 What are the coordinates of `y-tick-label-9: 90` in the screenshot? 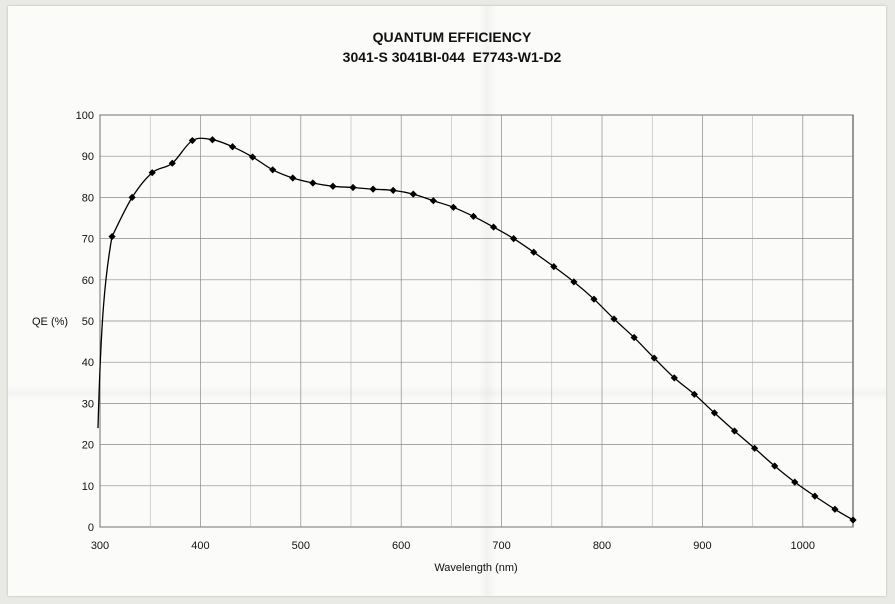 It's located at (88, 157).